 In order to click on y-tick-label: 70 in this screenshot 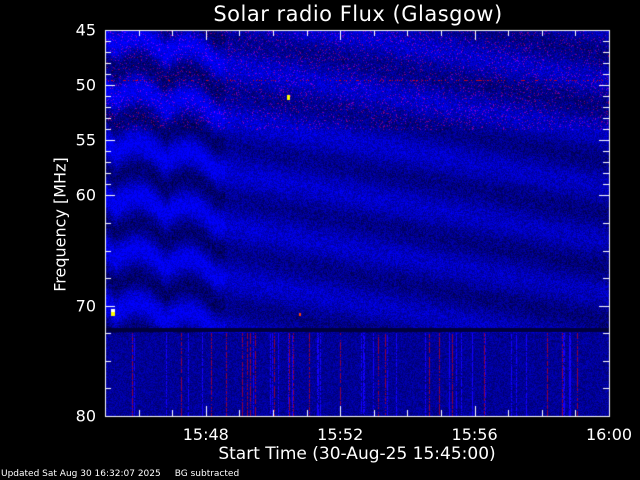, I will do `click(85, 306)`.